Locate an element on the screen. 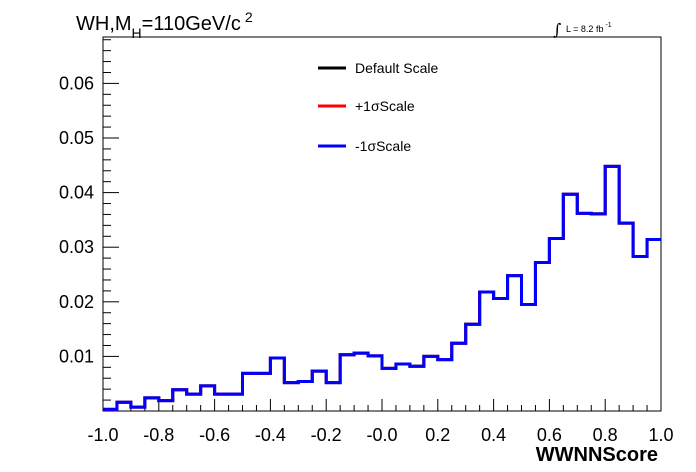 This screenshot has width=696, height=472. x-tick-label: -0.4 is located at coordinates (270, 435).